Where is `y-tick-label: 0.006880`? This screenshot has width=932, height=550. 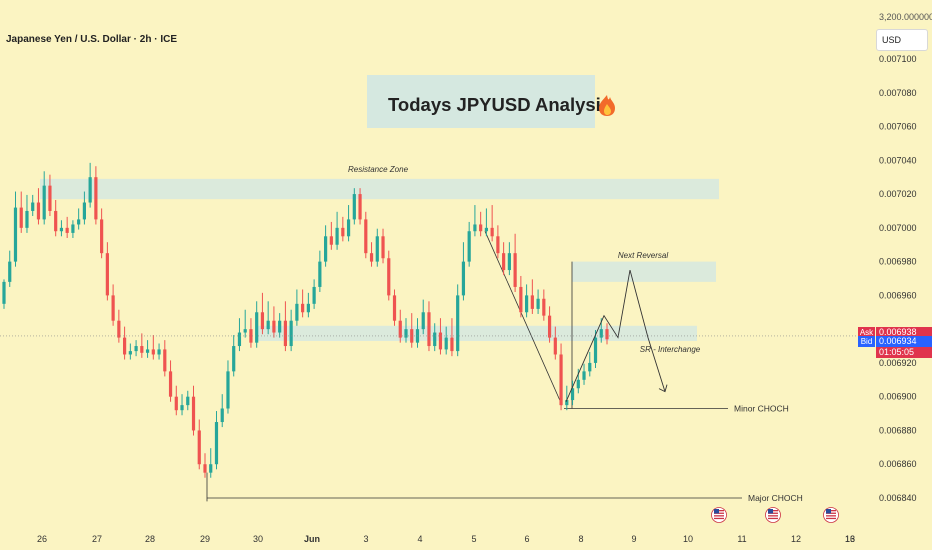
y-tick-label: 0.006880 is located at coordinates (898, 430).